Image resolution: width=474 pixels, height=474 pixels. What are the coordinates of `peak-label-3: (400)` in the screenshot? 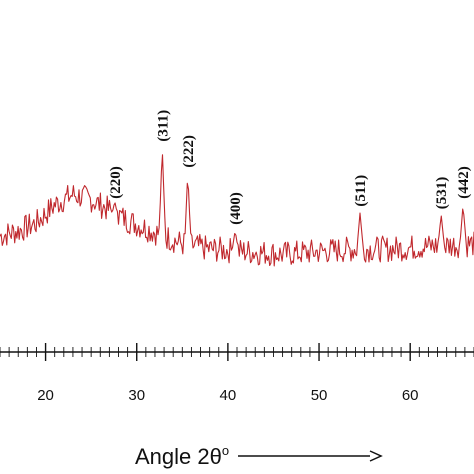 It's located at (236, 208).